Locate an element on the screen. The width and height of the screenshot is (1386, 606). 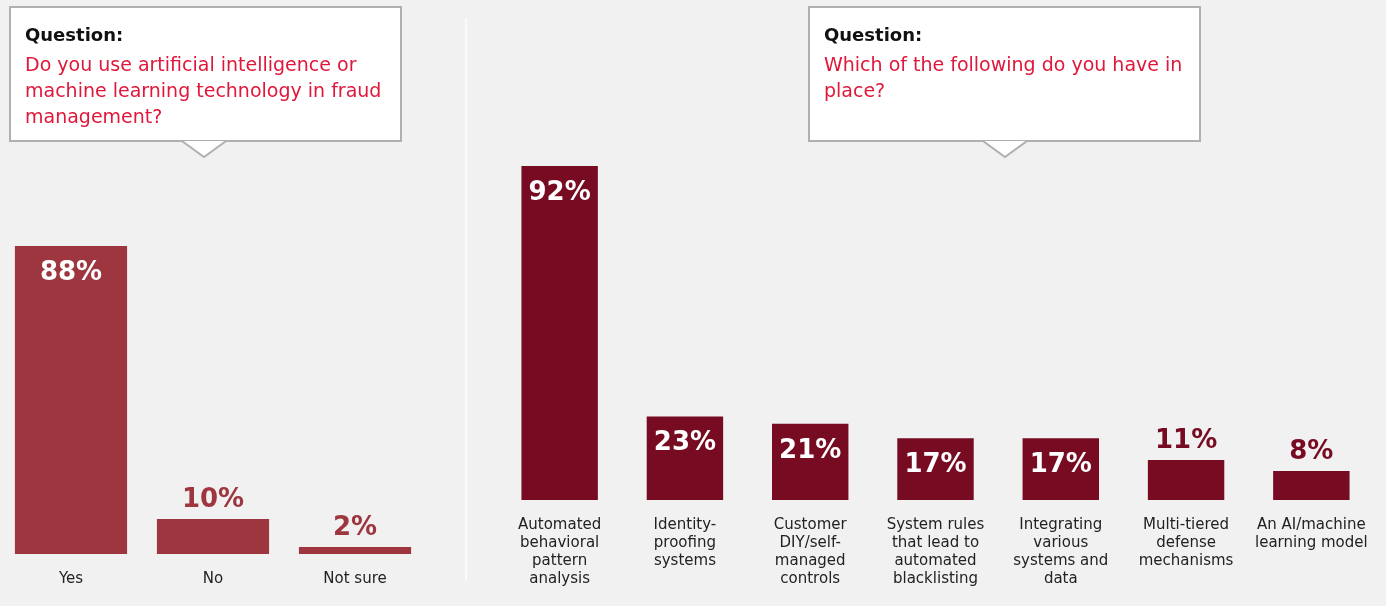
x-tick-label: System rules that lead to automated blacklisting is located at coordinates (935, 550).